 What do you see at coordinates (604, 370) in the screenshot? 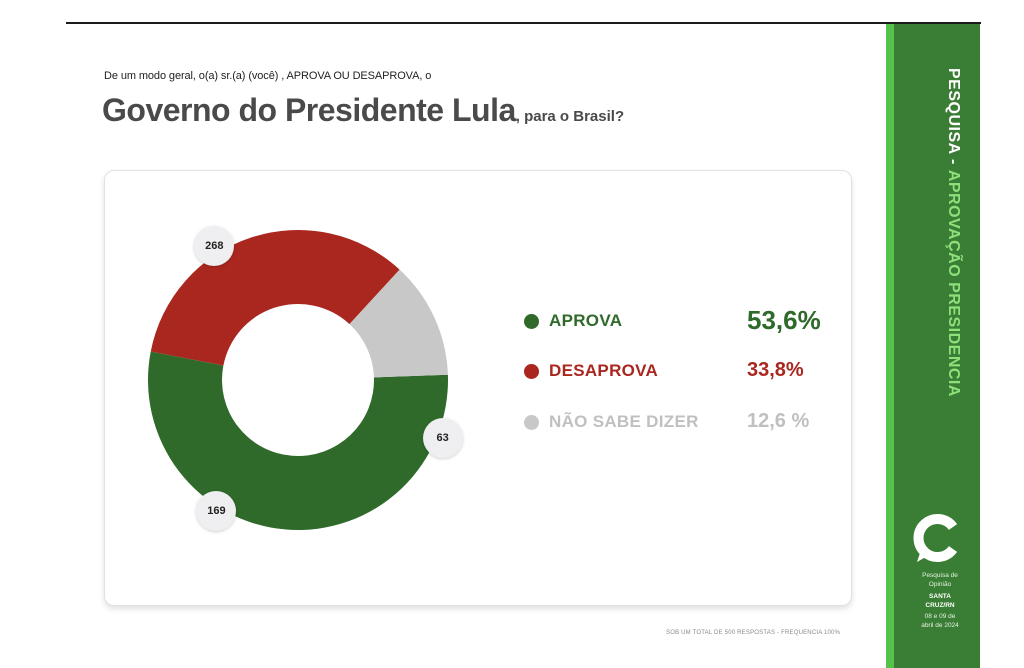
I see `legend-label: DESAPROVA` at bounding box center [604, 370].